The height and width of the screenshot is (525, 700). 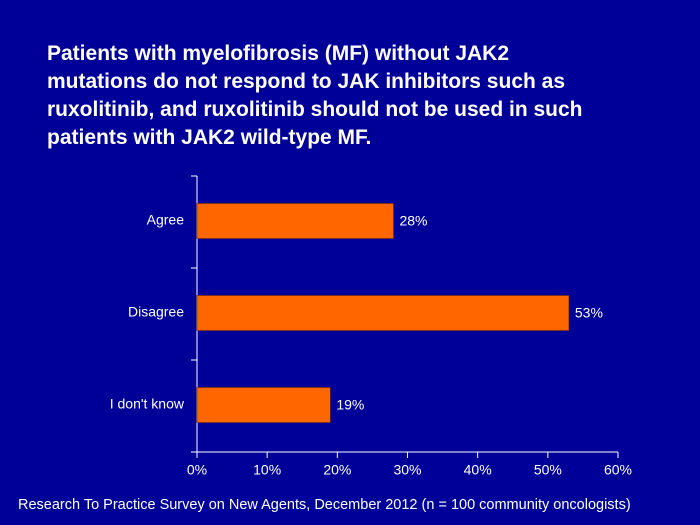 What do you see at coordinates (407, 470) in the screenshot?
I see `x-tick-label: 30%` at bounding box center [407, 470].